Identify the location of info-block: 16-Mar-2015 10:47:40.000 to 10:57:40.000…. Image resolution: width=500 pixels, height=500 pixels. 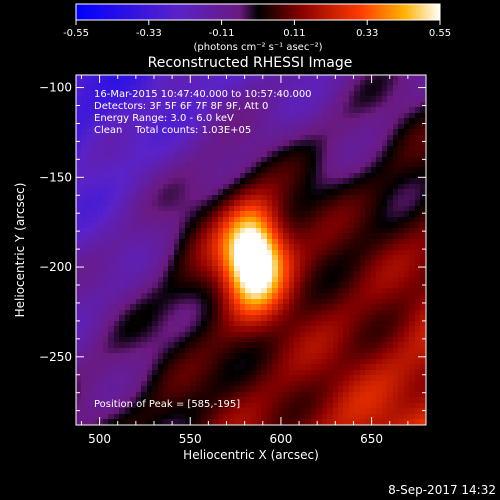
(203, 112).